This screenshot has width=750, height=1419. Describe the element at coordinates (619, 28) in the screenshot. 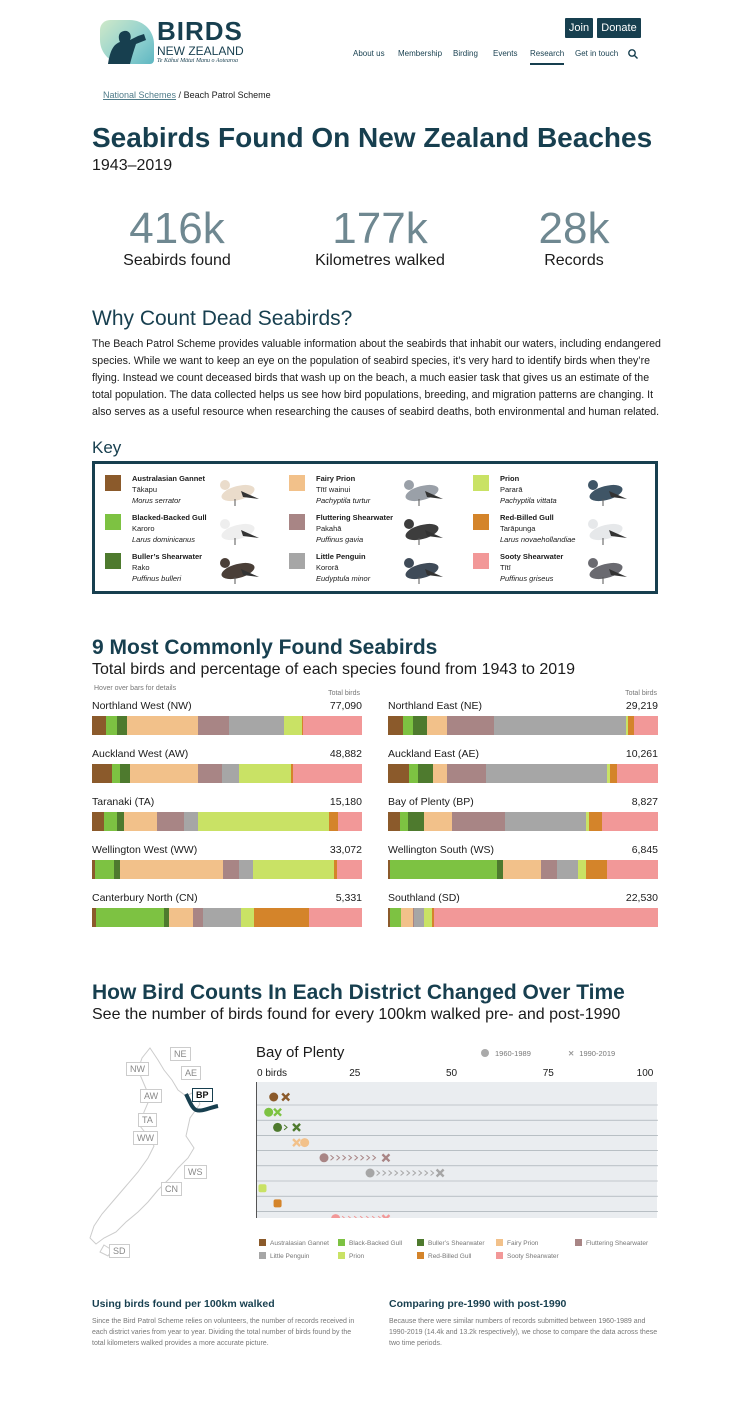

I see `donate-button: Donate` at that location.